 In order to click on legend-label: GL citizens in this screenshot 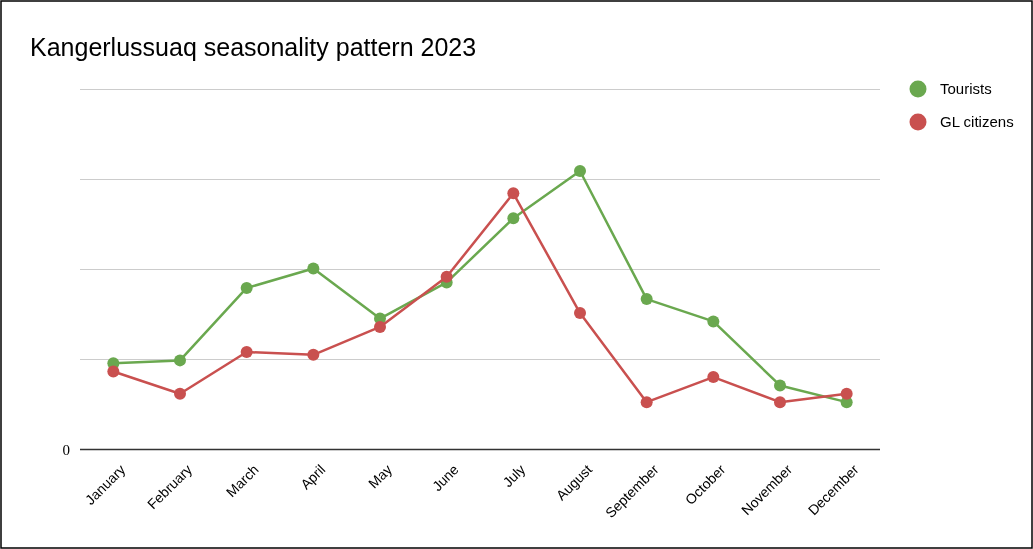, I will do `click(977, 122)`.